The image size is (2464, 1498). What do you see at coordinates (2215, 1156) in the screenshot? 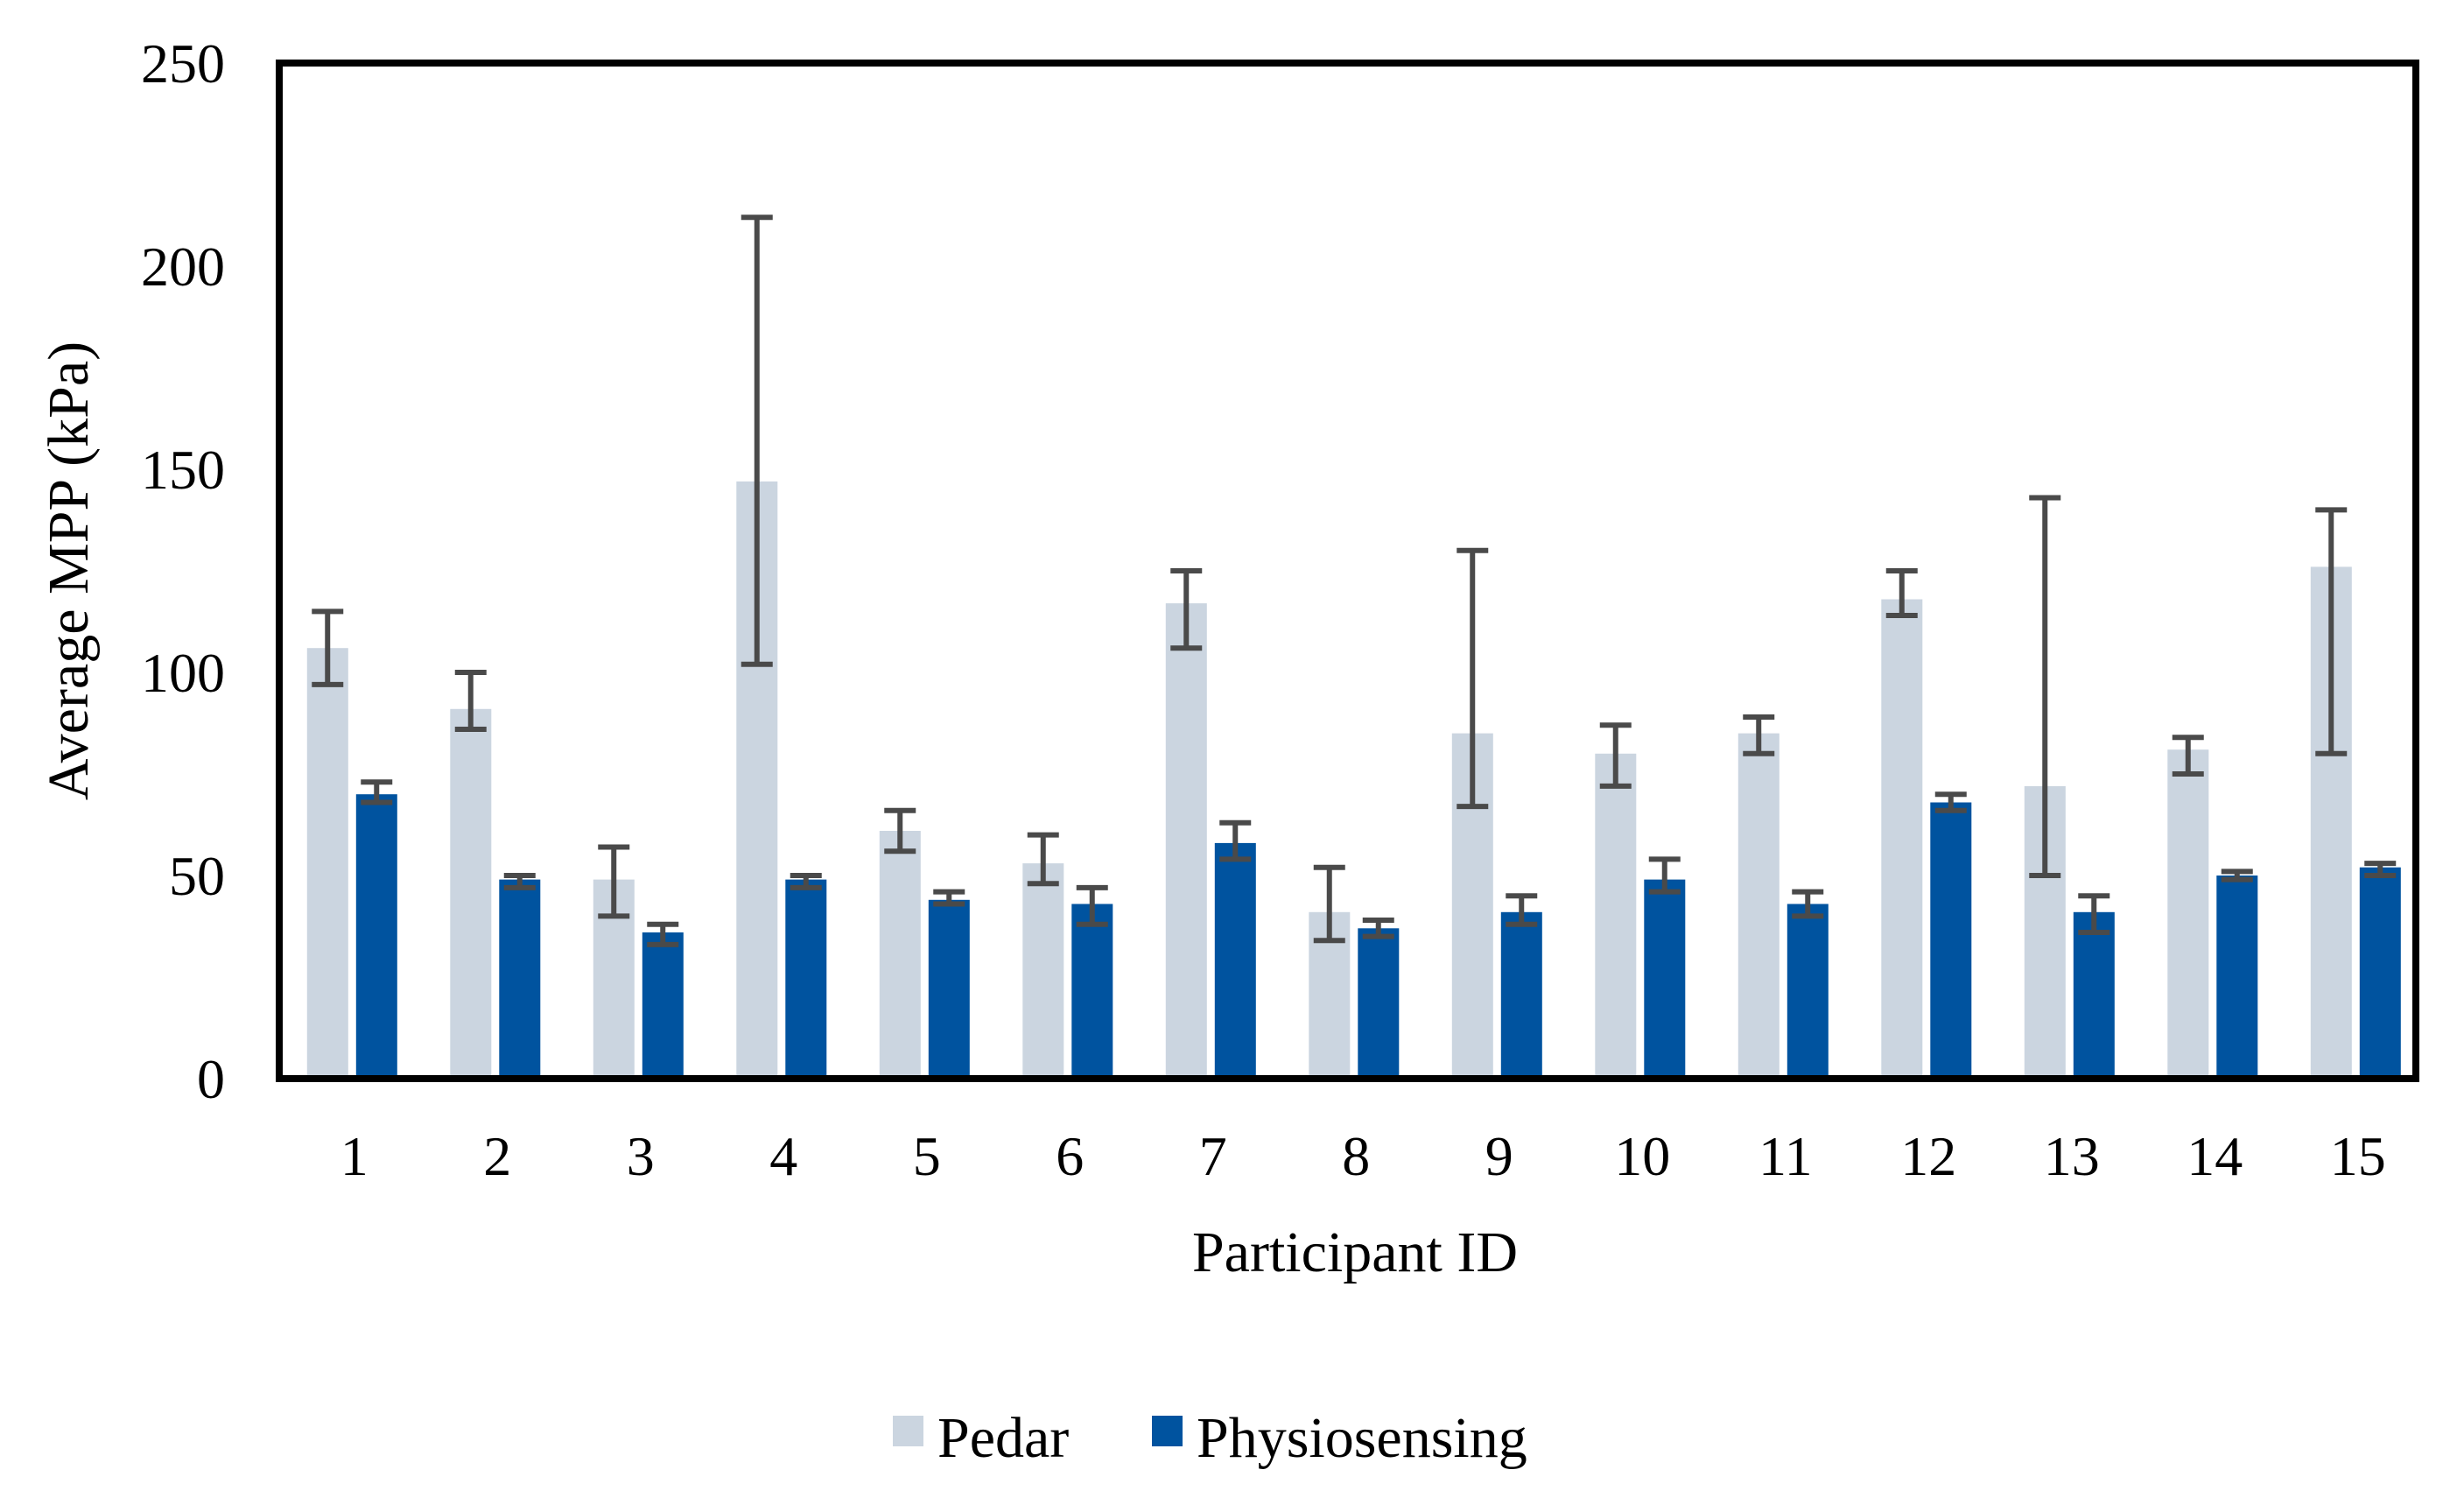
I see `x-tick-label: 14` at bounding box center [2215, 1156].